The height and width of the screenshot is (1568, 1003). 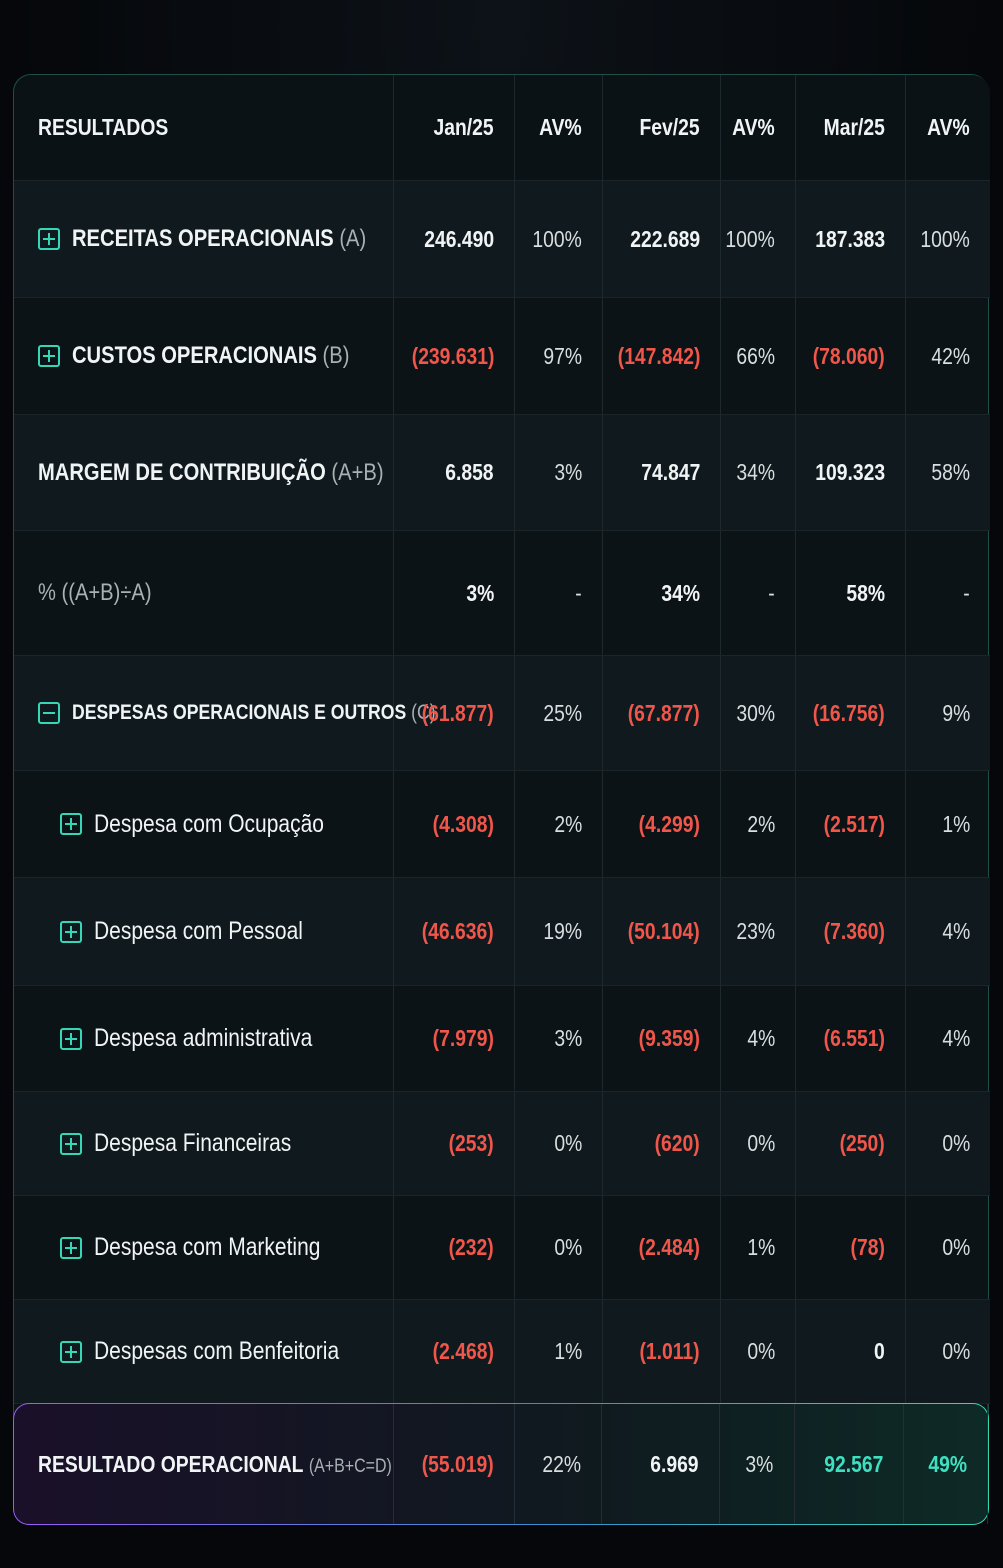 What do you see at coordinates (502, 1144) in the screenshot?
I see `table-row: Despesa Financeiras (253) 0% (620) 0% (250) 0%` at bounding box center [502, 1144].